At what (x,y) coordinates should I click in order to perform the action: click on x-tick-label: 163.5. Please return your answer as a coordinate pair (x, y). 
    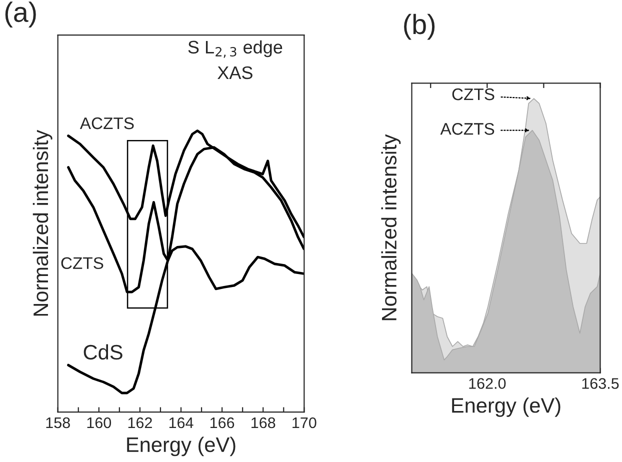
    Looking at the image, I should click on (600, 383).